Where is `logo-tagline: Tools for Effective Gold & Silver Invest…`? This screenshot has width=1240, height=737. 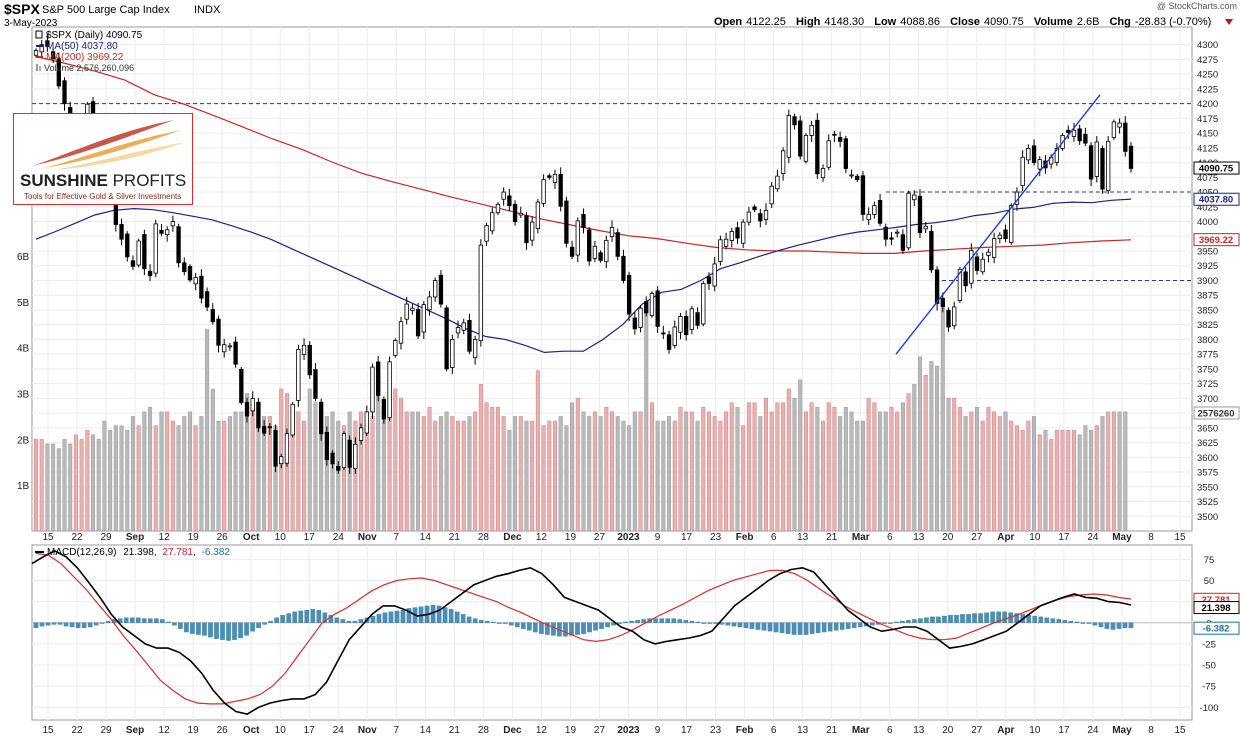
logo-tagline: Tools for Effective Gold & Silver Invest… is located at coordinates (103, 196).